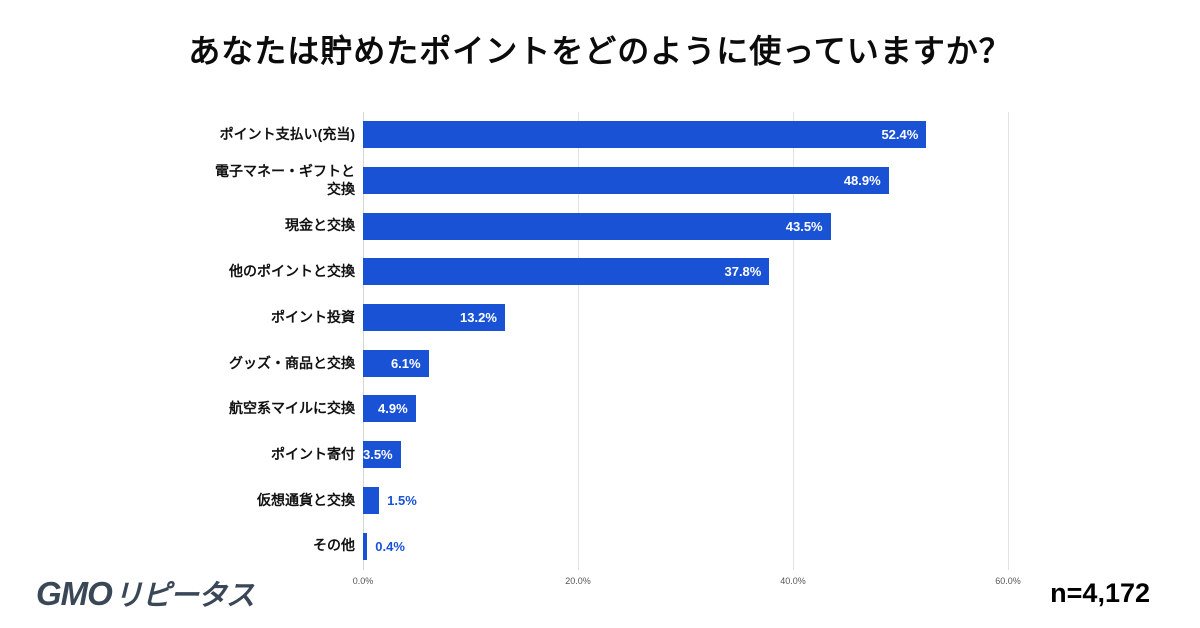 This screenshot has height=628, width=1200. What do you see at coordinates (363, 581) in the screenshot?
I see `x-axis-tick: 0.0%` at bounding box center [363, 581].